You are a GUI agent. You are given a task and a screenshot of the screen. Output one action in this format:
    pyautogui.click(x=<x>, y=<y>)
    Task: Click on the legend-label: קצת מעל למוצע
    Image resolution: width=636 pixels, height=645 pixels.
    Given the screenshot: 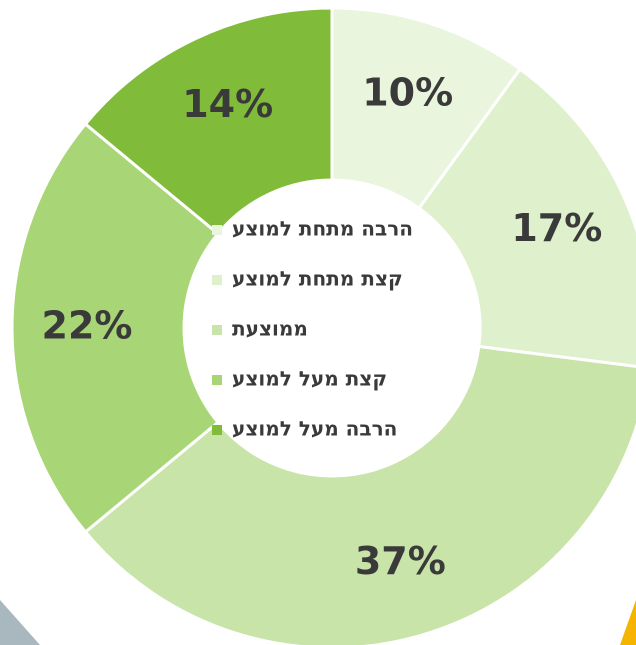 What is the action you would take?
    pyautogui.click(x=309, y=379)
    